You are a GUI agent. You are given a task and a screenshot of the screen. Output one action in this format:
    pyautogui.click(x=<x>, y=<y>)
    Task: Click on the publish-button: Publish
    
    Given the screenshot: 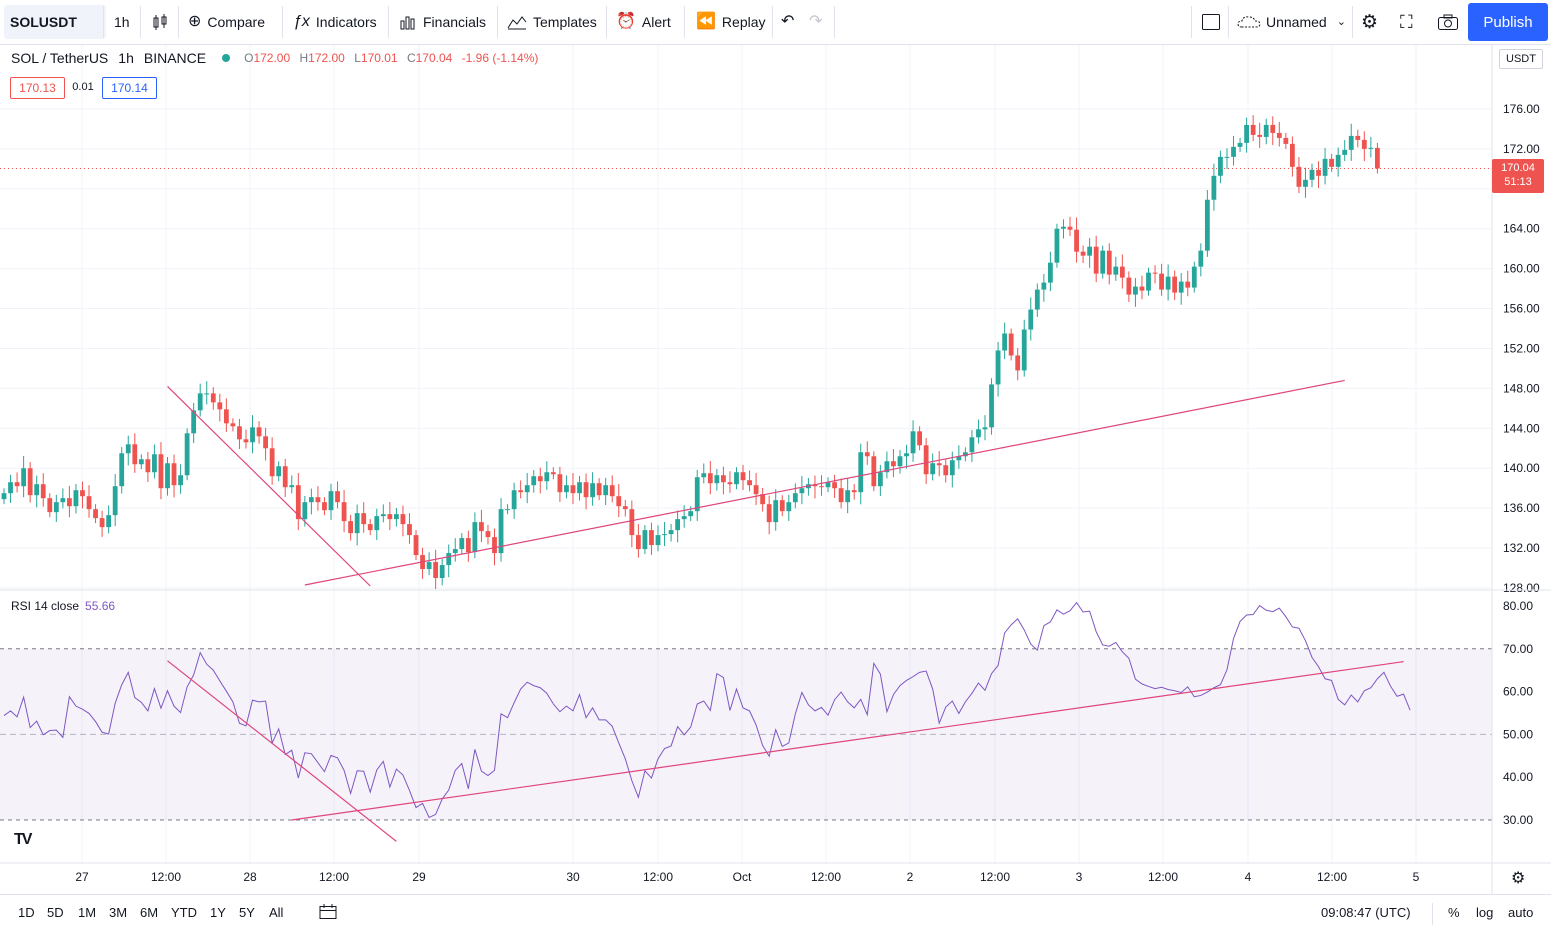 What is the action you would take?
    pyautogui.click(x=1508, y=22)
    